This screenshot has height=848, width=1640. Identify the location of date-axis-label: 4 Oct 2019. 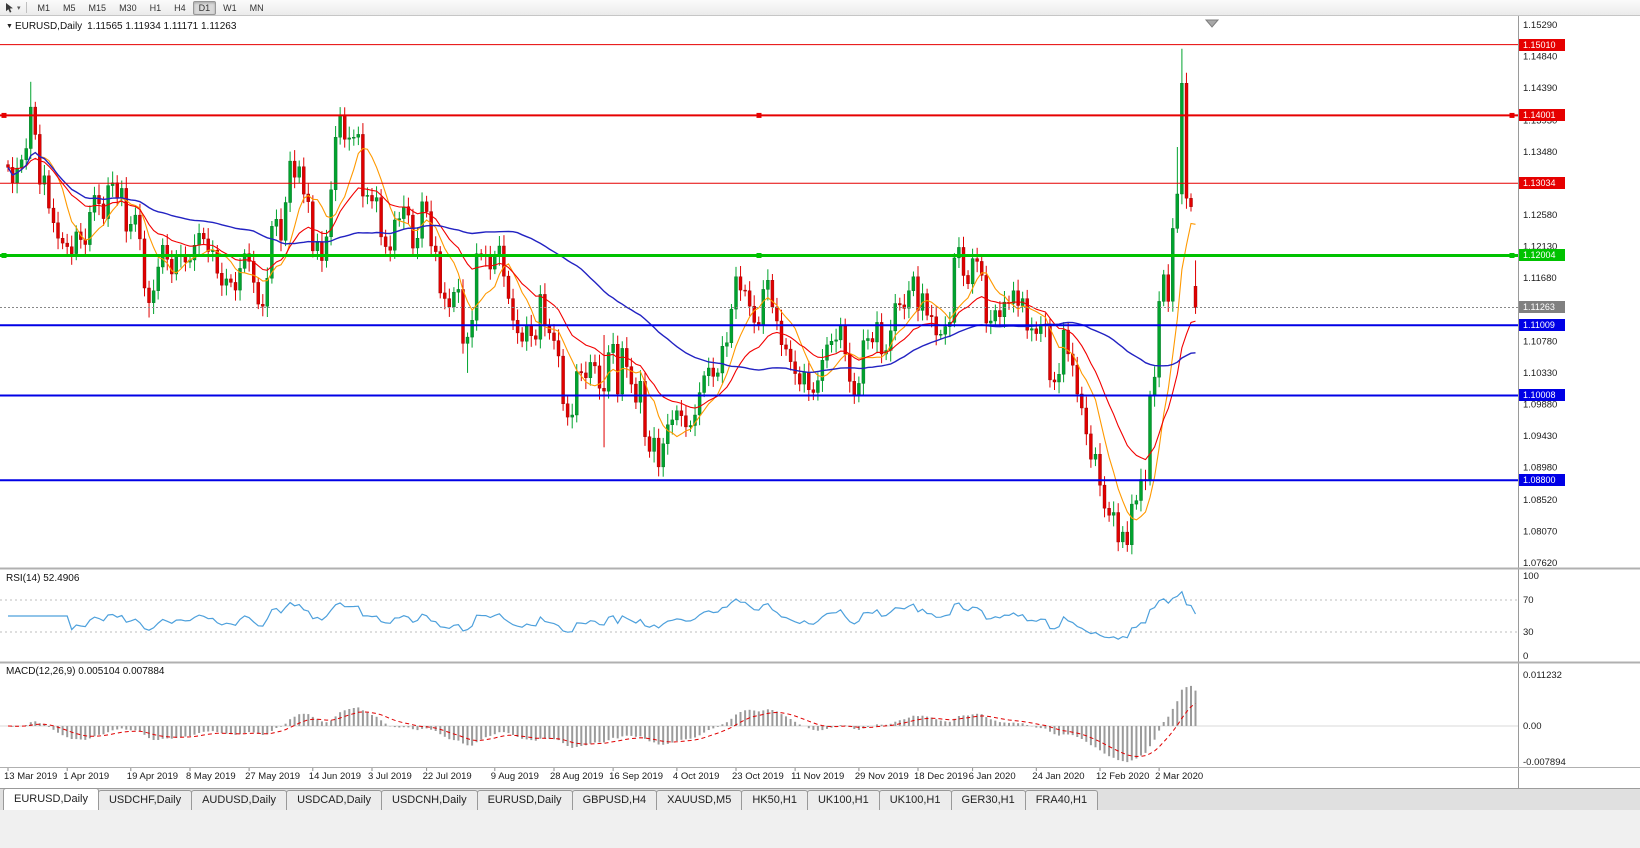
(696, 776).